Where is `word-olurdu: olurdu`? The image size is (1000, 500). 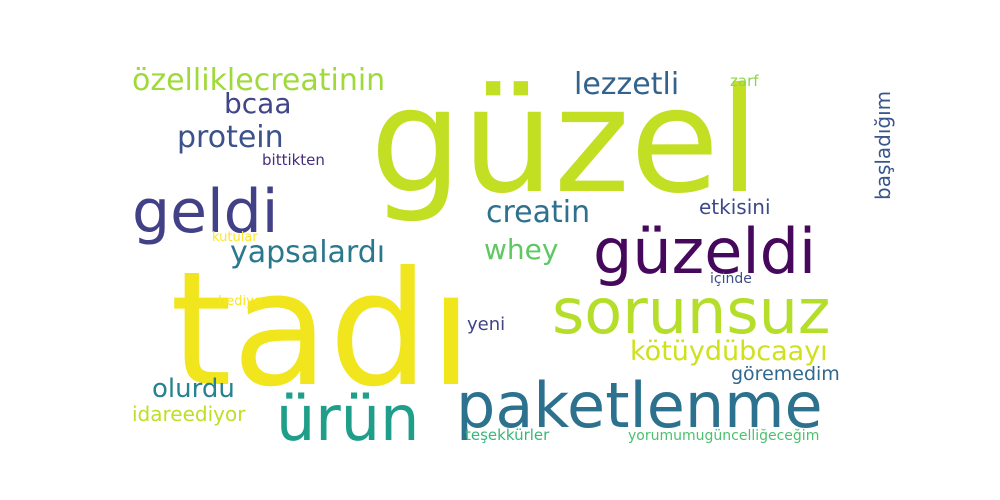
word-olurdu: olurdu is located at coordinates (193, 389).